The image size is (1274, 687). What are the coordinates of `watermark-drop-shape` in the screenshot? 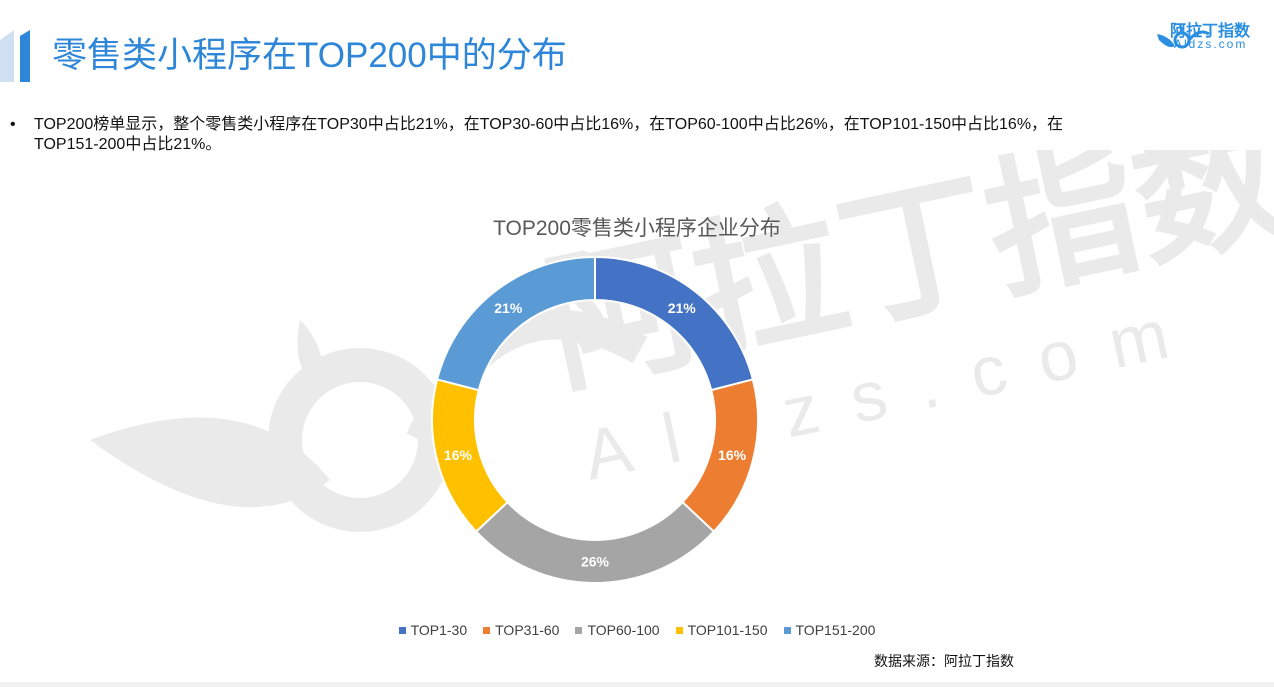 It's located at (210, 462).